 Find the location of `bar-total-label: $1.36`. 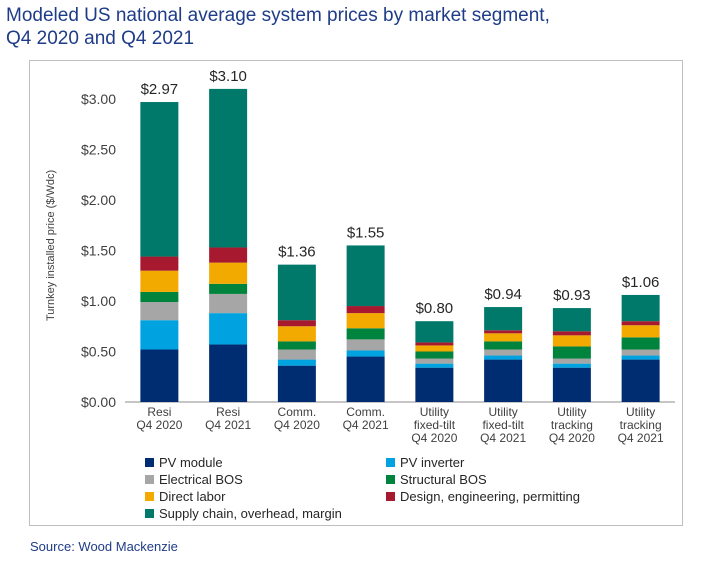

bar-total-label: $1.36 is located at coordinates (297, 252).